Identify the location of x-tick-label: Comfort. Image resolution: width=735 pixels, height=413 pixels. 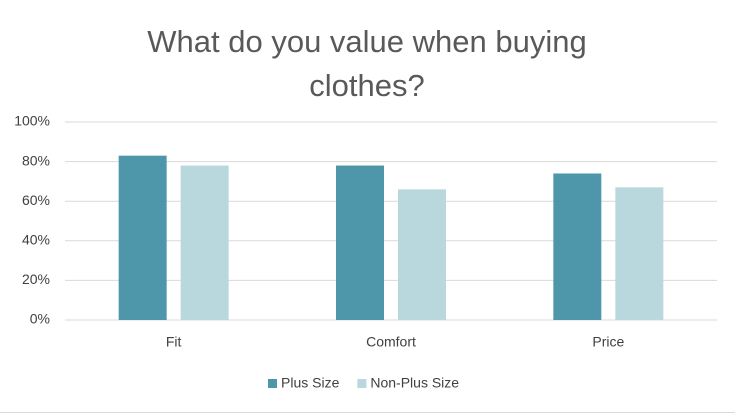
(391, 342).